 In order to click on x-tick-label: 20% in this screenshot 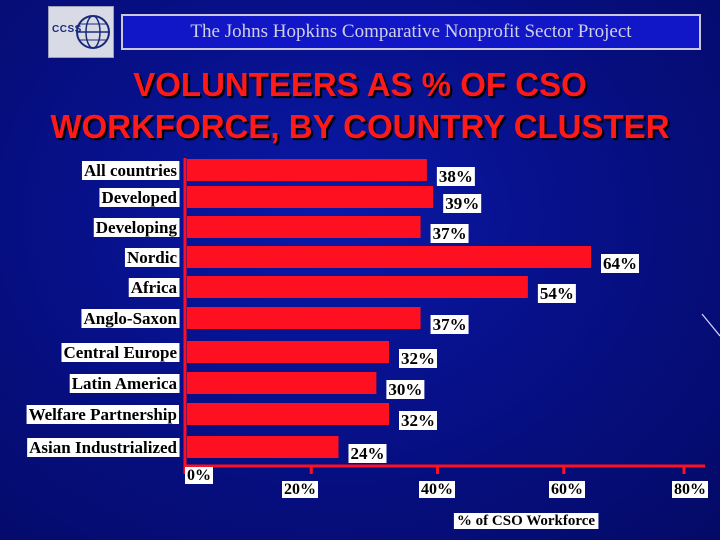, I will do `click(300, 489)`.